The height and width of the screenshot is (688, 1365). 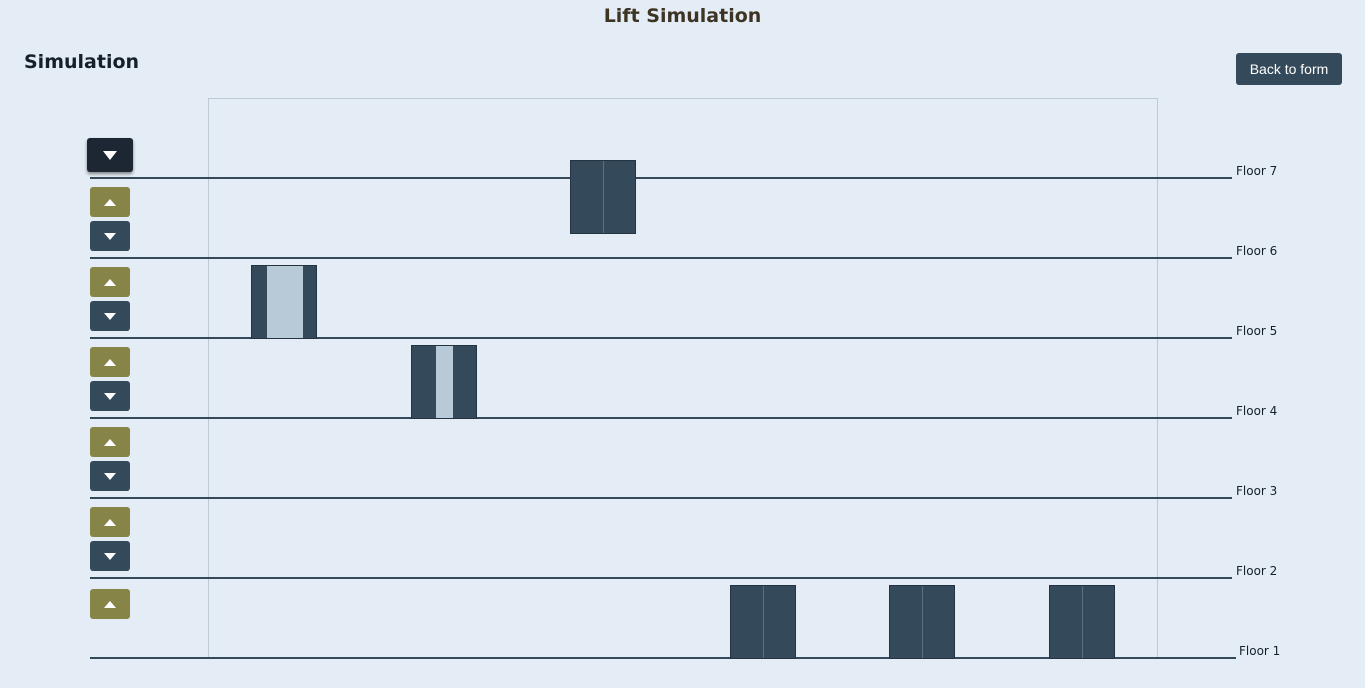 What do you see at coordinates (1289, 69) in the screenshot?
I see `back-to-form-button: Back to form` at bounding box center [1289, 69].